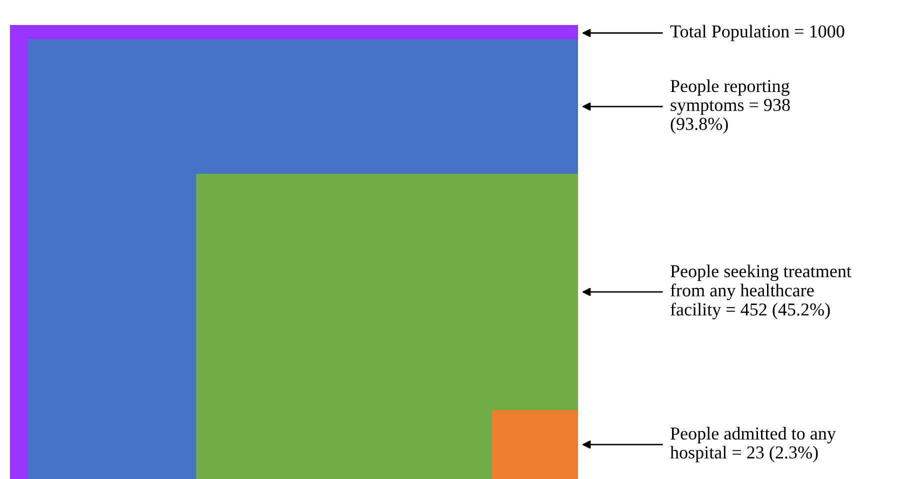  I want to click on data-label: People reporting symptoms = 938 (93.8%), so click(730, 106).